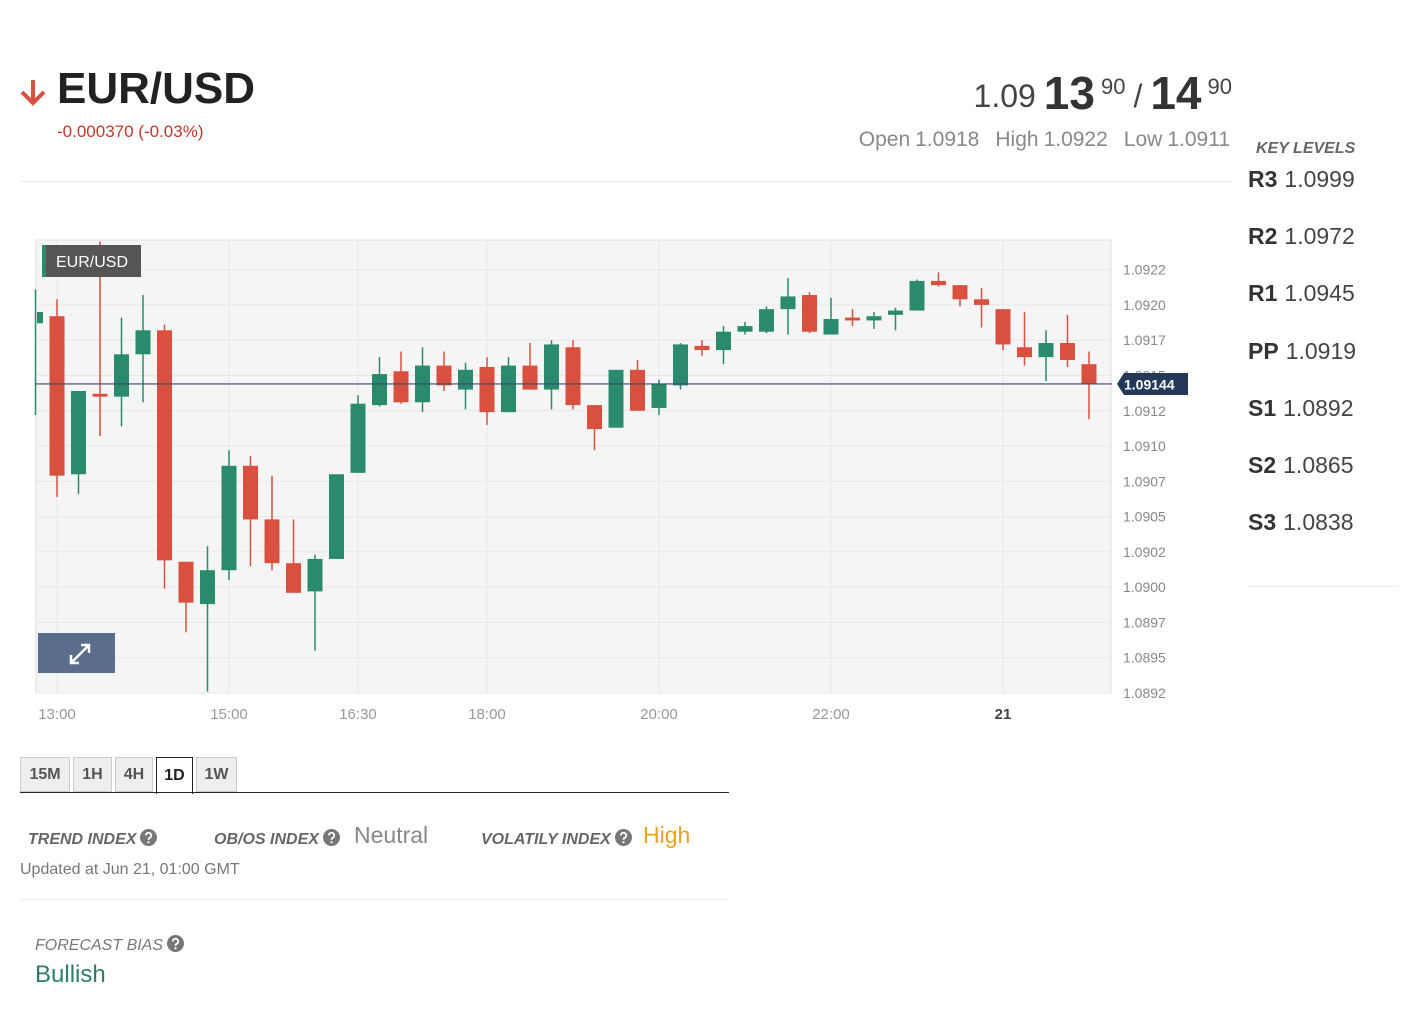 The height and width of the screenshot is (1036, 1417). Describe the element at coordinates (229, 714) in the screenshot. I see `x-tick-label: 15:00` at that location.